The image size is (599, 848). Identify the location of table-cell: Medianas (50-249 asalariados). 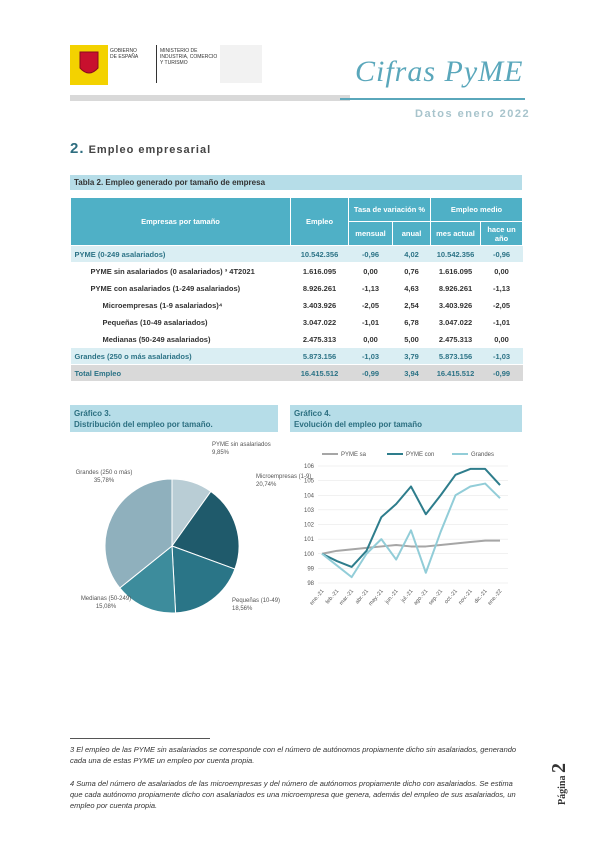
(180, 339).